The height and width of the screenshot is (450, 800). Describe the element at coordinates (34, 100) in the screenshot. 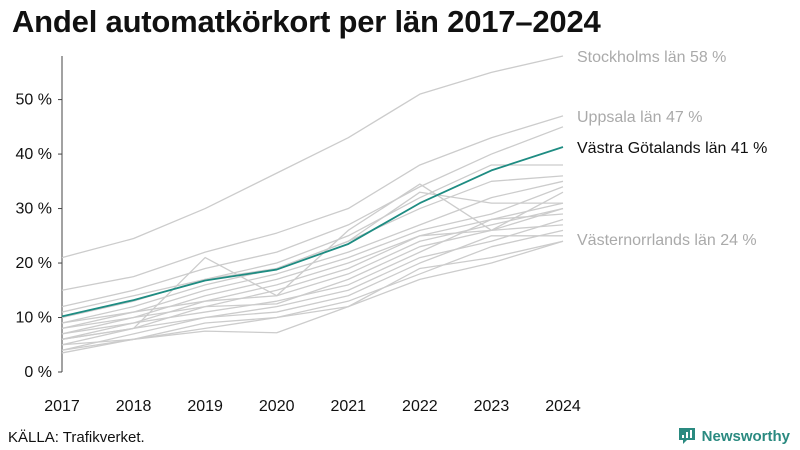

I see `y-tick-label: 50 %` at that location.